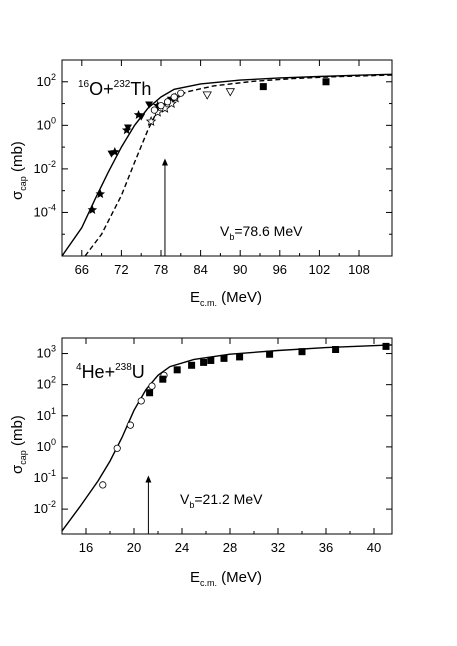  Describe the element at coordinates (82, 269) in the screenshot. I see `x-tick-label: 66` at that location.